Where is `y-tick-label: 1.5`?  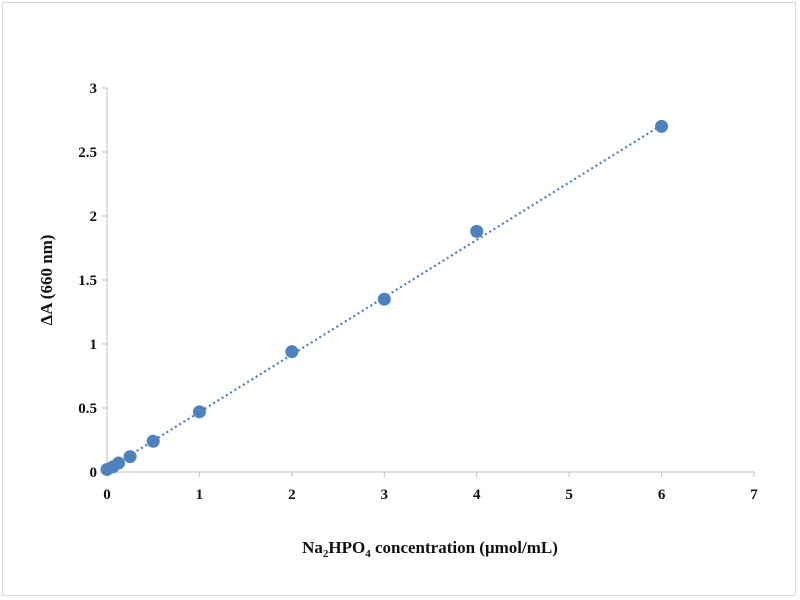
y-tick-label: 1.5 is located at coordinates (87, 281).